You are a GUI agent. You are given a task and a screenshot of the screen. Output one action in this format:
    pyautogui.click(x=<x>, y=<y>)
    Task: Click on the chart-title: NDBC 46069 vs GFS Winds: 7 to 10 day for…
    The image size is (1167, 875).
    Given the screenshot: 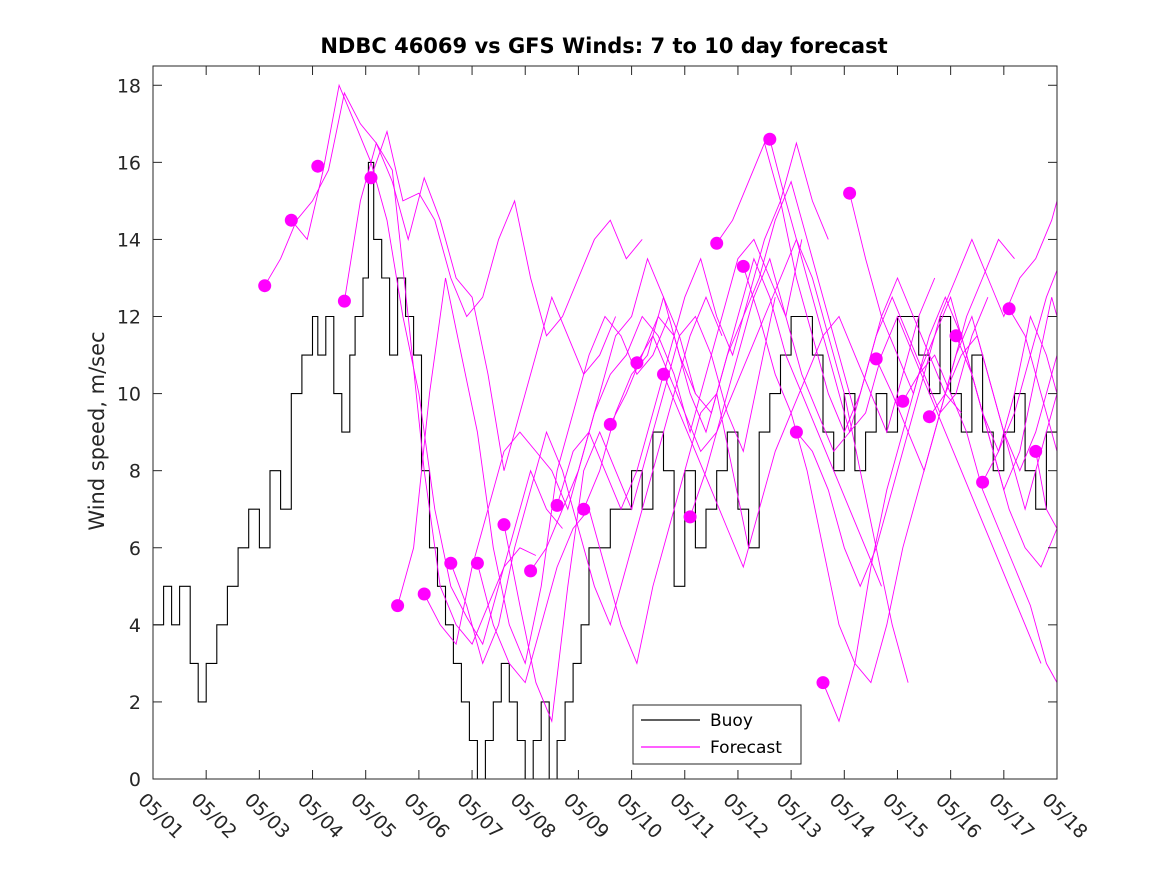 What is the action you would take?
    pyautogui.click(x=603, y=46)
    